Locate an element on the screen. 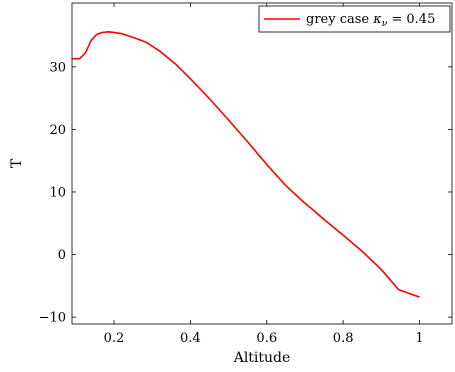 Image resolution: width=455 pixels, height=372 pixels. x-tick-label: 1 is located at coordinates (419, 338).